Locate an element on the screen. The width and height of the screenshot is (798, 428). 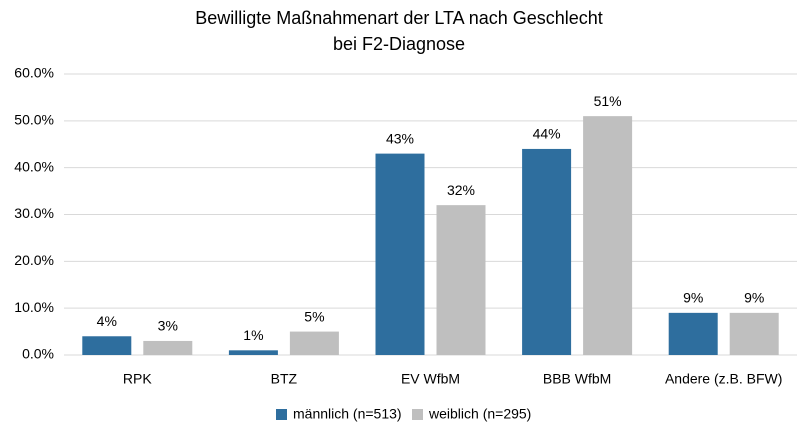
x-tick-label: Andere (z.B. BFW) is located at coordinates (723, 379).